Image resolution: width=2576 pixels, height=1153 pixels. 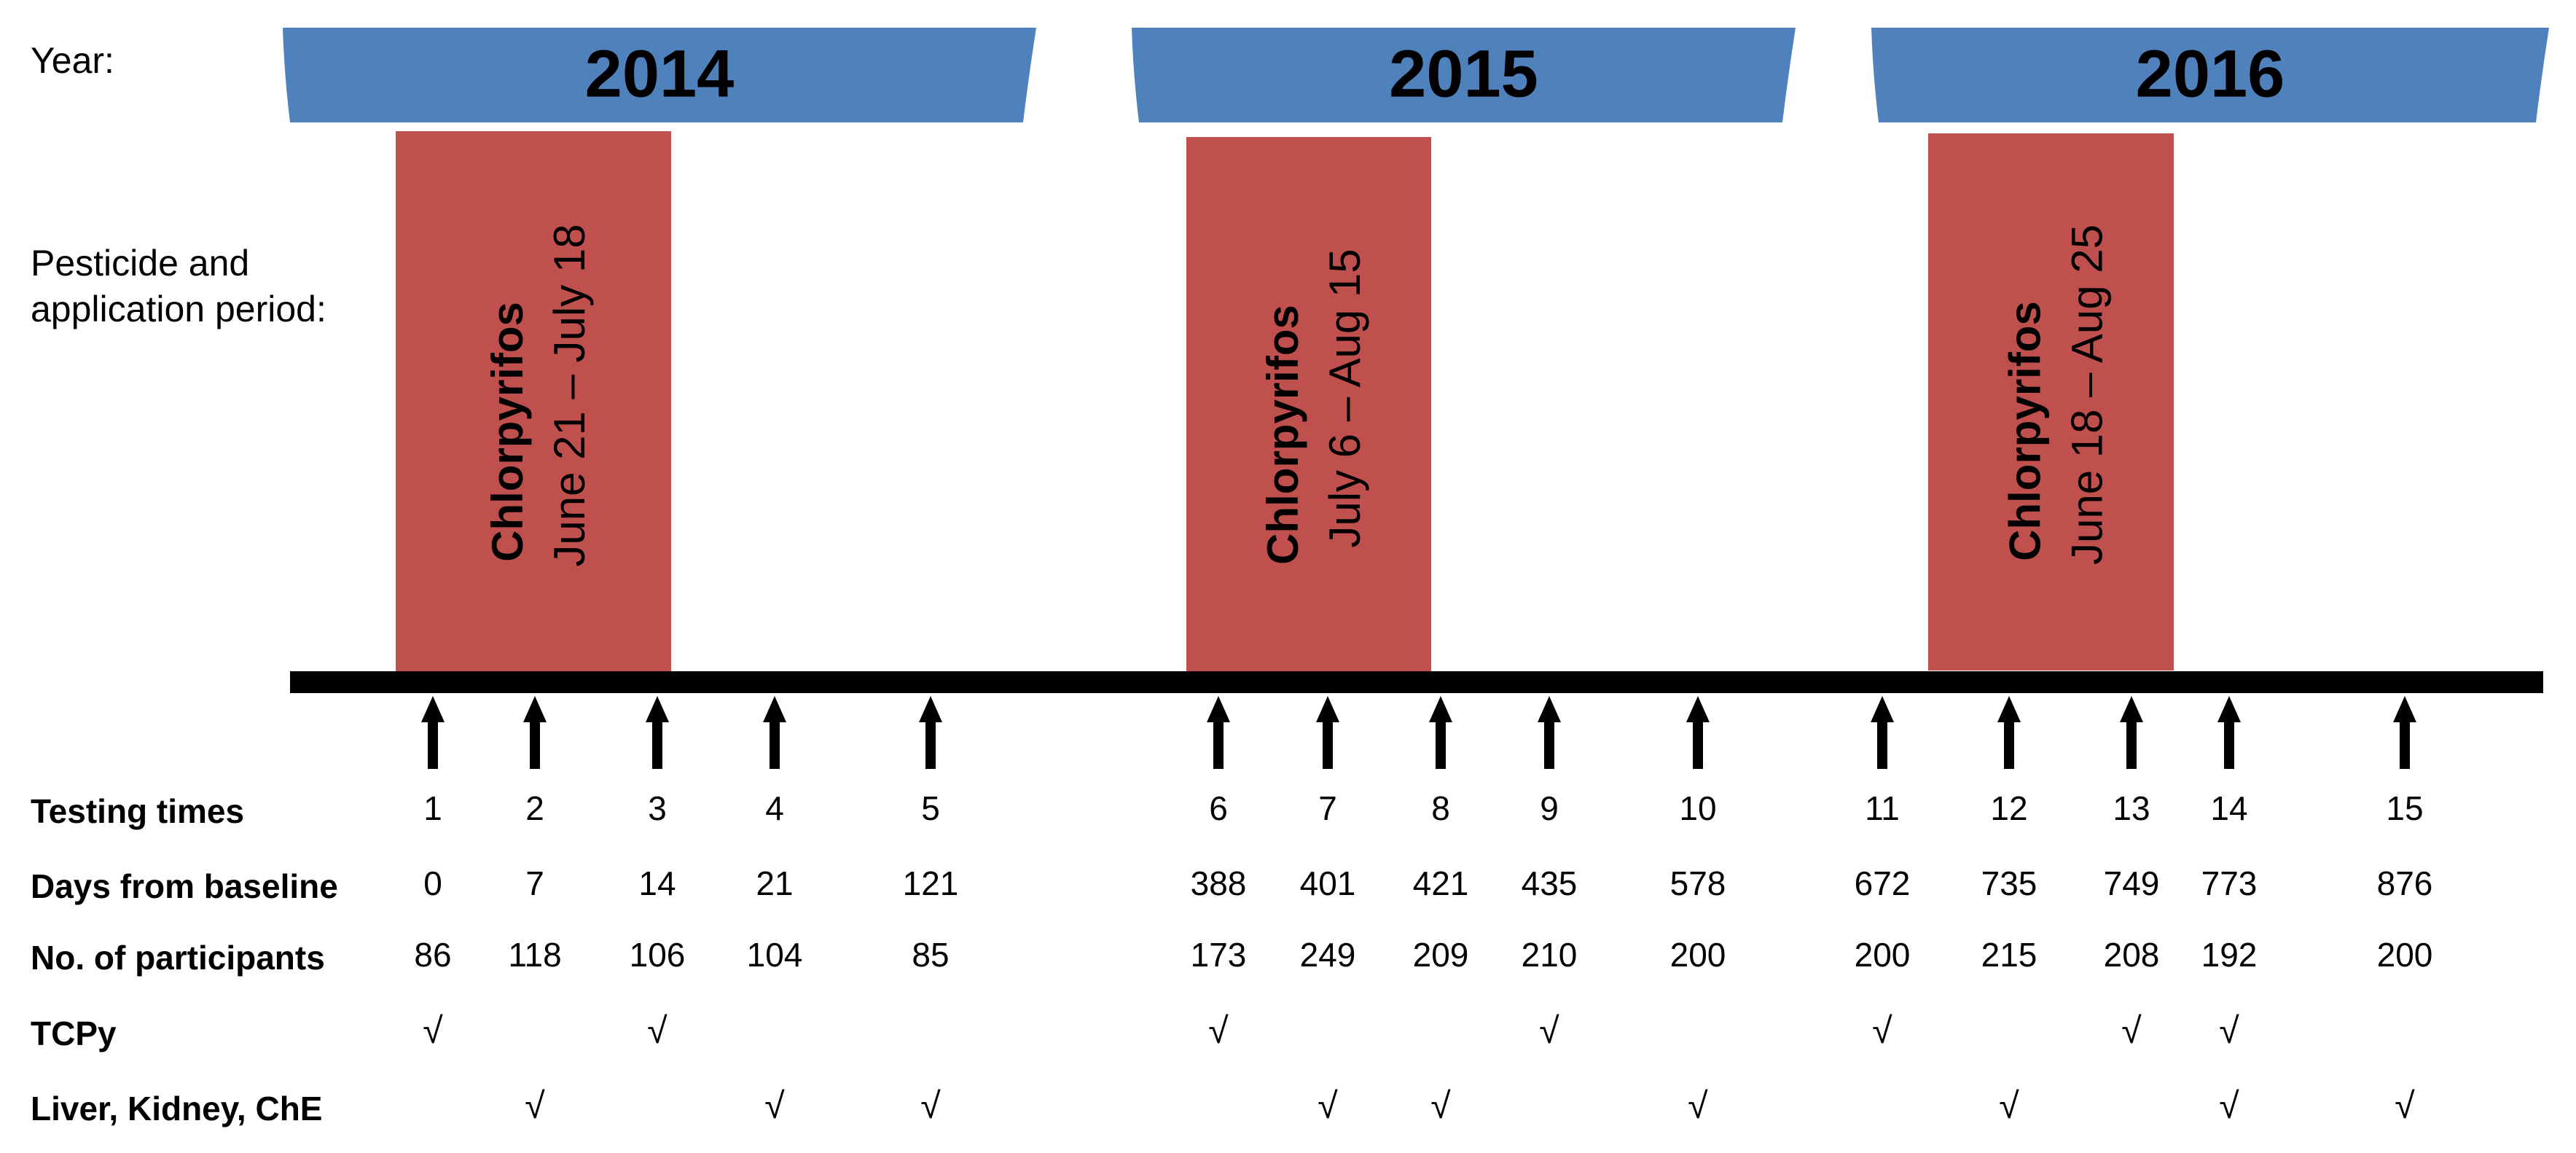 I want to click on application-period-label-3: Chlorpyrifos June 18 – Aug 25, so click(x=2056, y=394).